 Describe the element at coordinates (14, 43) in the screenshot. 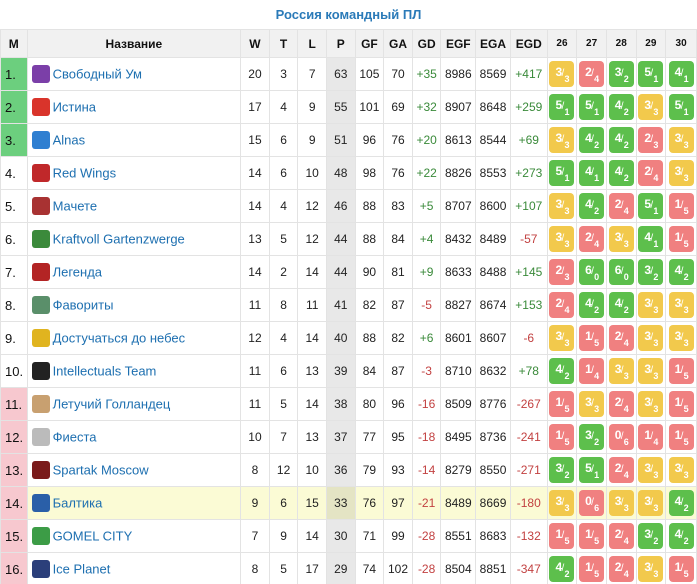

I see `column-header: M` at that location.